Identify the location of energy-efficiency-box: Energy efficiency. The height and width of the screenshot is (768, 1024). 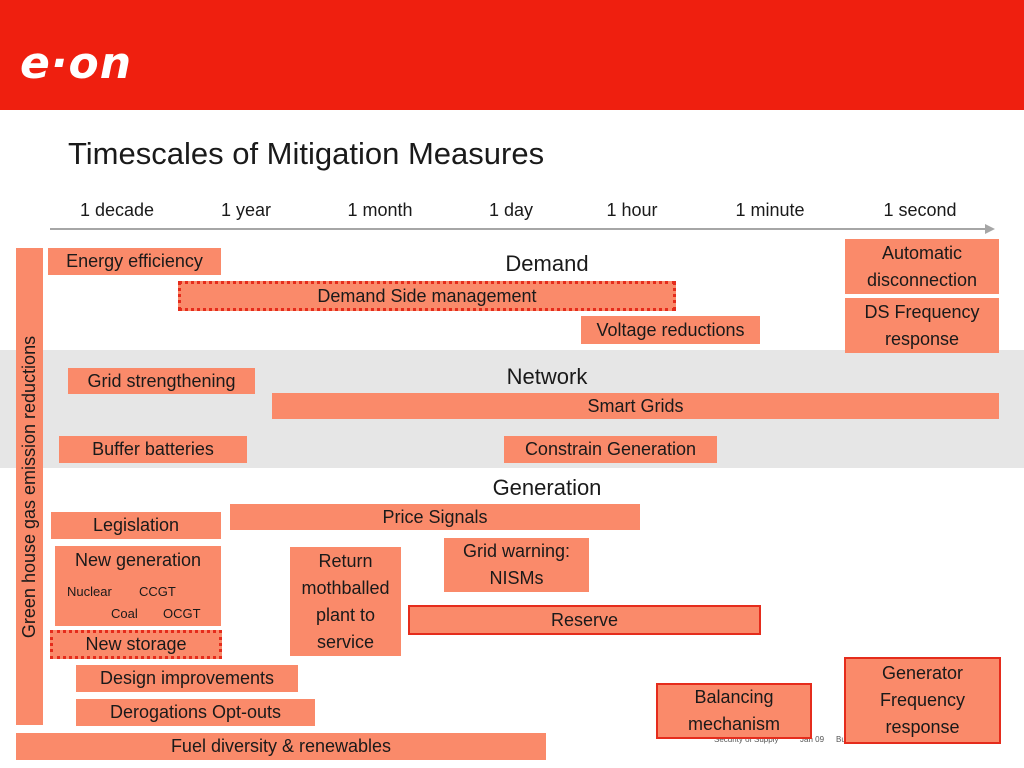
(134, 261).